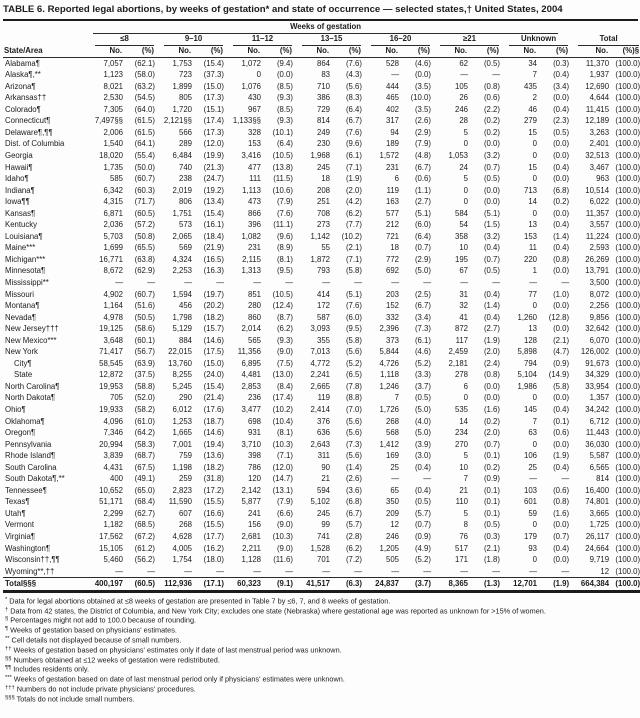  What do you see at coordinates (323, 306) in the screenshot?
I see `number-cell: 172` at bounding box center [323, 306].